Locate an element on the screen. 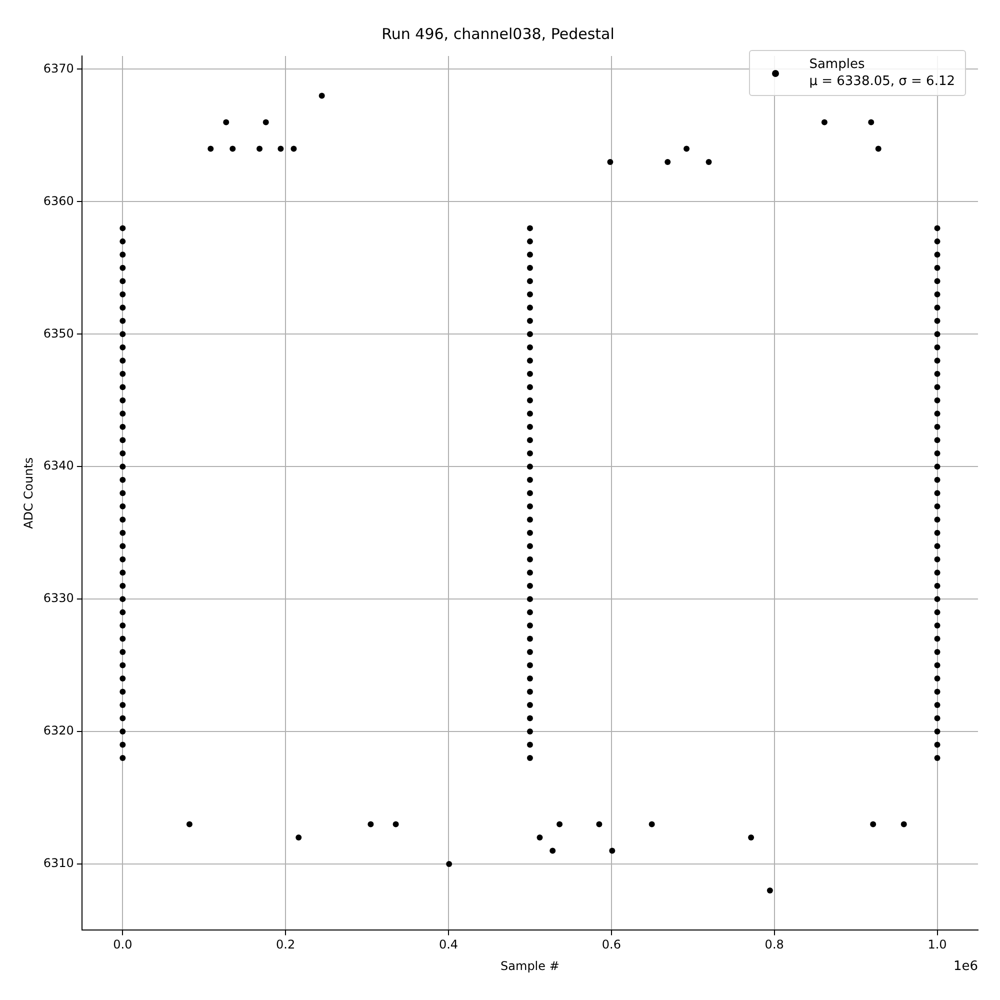 The width and height of the screenshot is (1000, 1000). text: 1e6 is located at coordinates (965, 966).